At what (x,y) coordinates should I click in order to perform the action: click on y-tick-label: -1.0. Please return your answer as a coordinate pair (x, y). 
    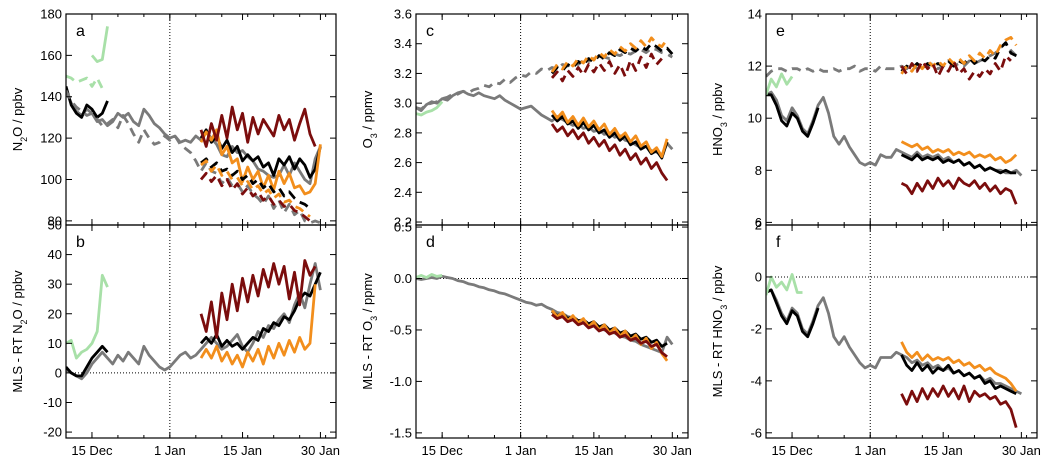
    Looking at the image, I should click on (401, 381).